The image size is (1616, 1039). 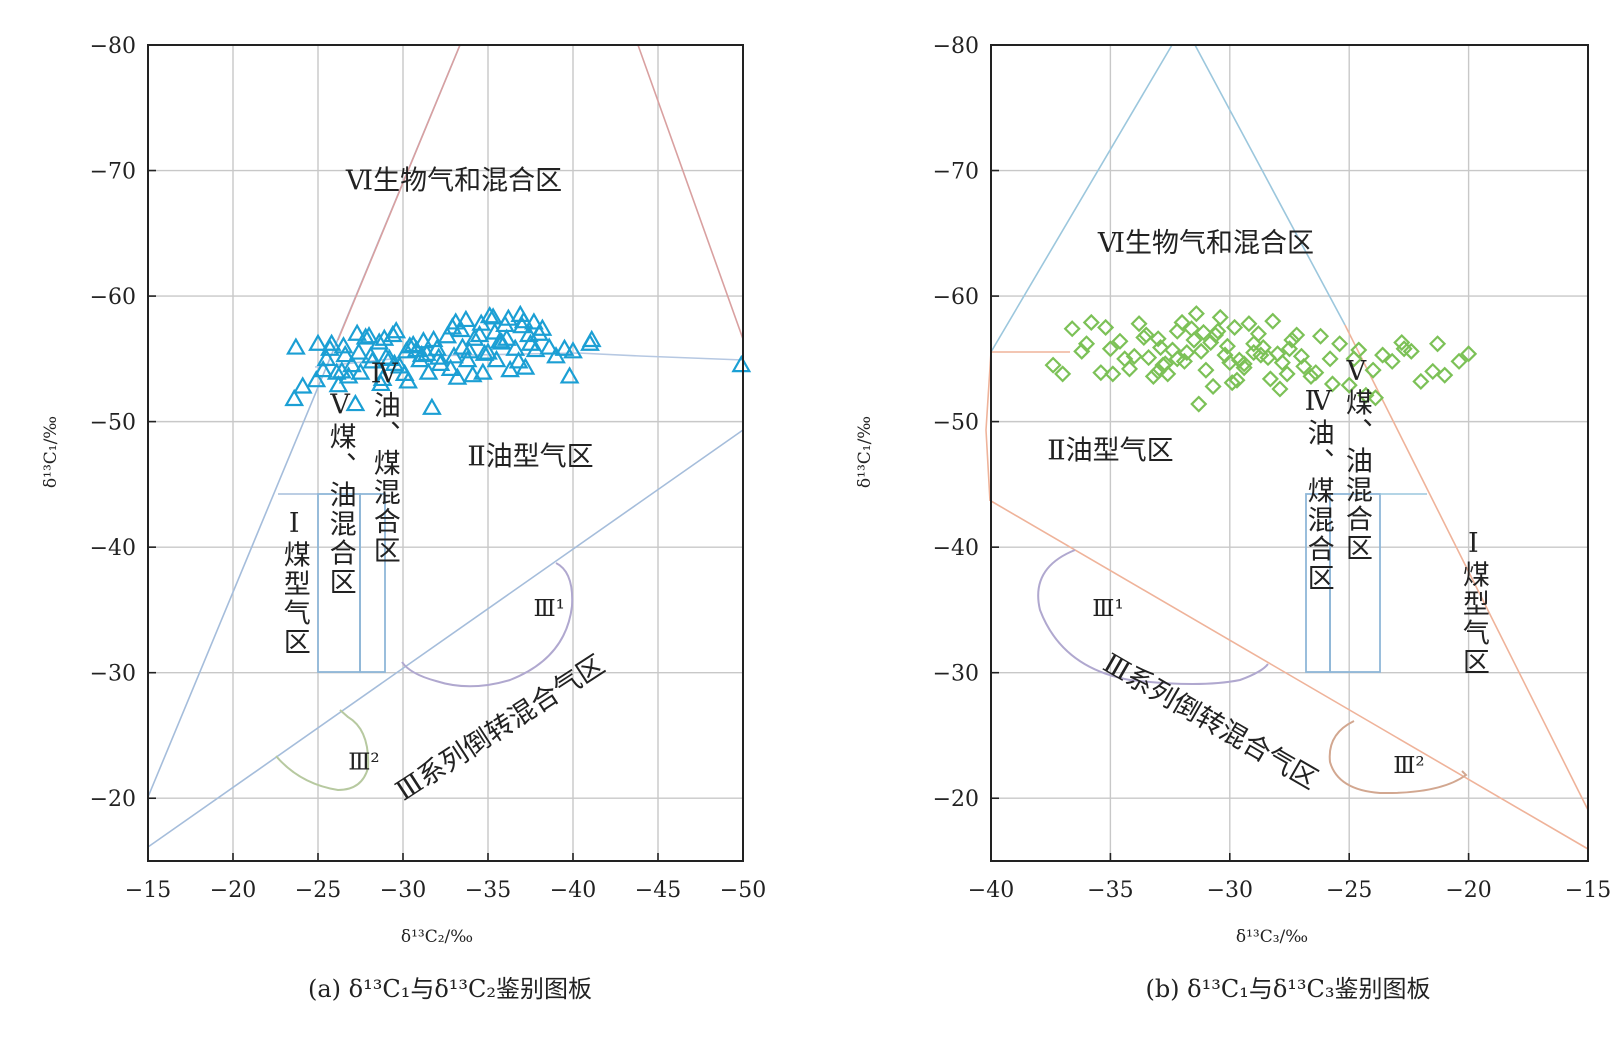 What do you see at coordinates (113, 423) in the screenshot?
I see `y-tick-label: −50` at bounding box center [113, 423].